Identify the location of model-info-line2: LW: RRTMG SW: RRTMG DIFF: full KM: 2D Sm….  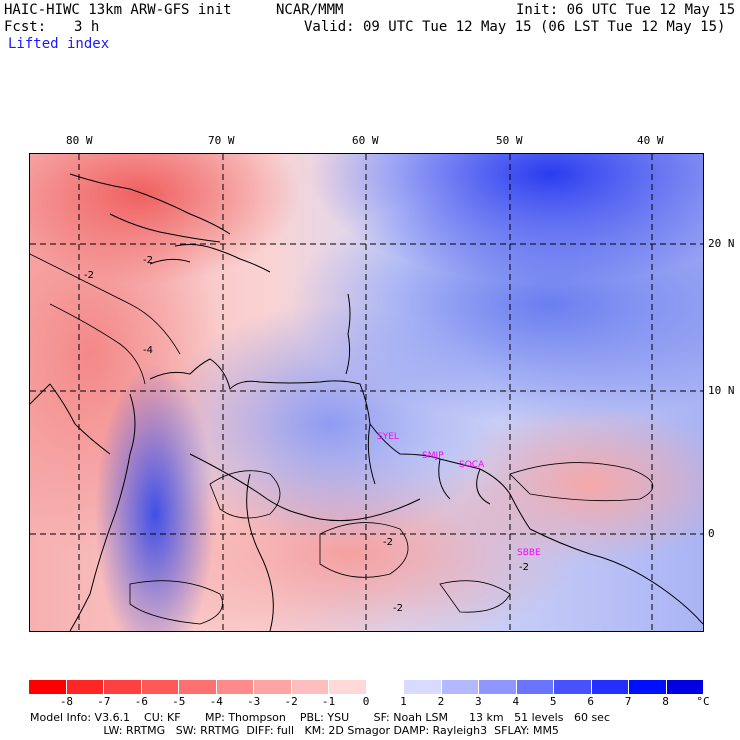
(294, 730).